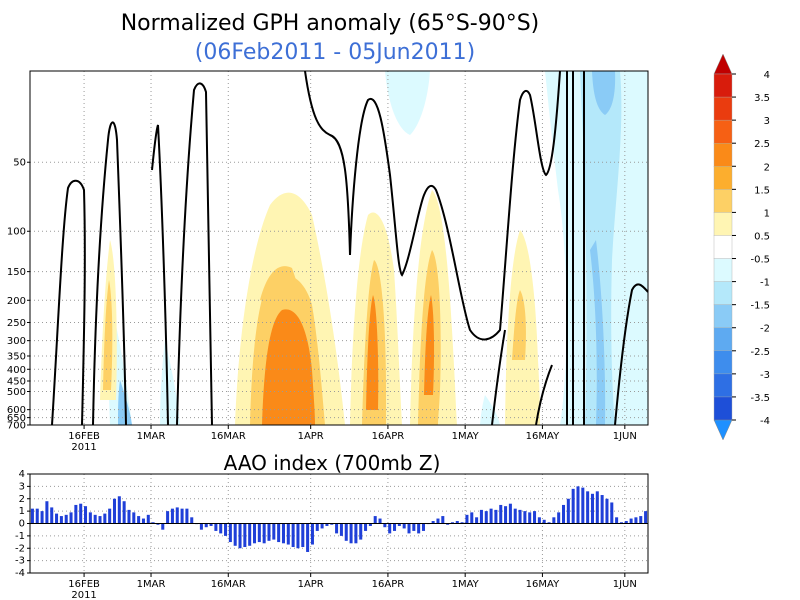 This screenshot has height=600, width=800. I want to click on heatmap-x-tick-label: 16MAR, so click(228, 436).